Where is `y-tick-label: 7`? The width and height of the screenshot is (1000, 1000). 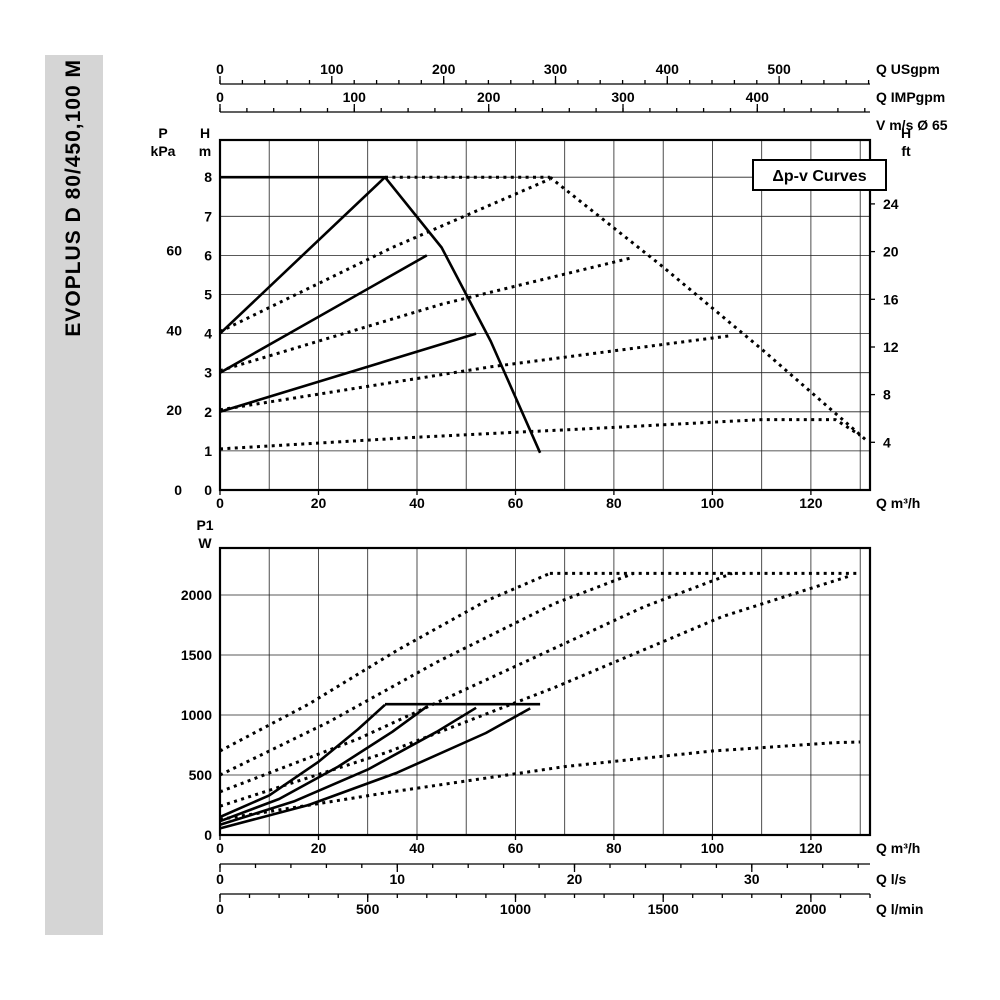 y-tick-label: 7 is located at coordinates (208, 216).